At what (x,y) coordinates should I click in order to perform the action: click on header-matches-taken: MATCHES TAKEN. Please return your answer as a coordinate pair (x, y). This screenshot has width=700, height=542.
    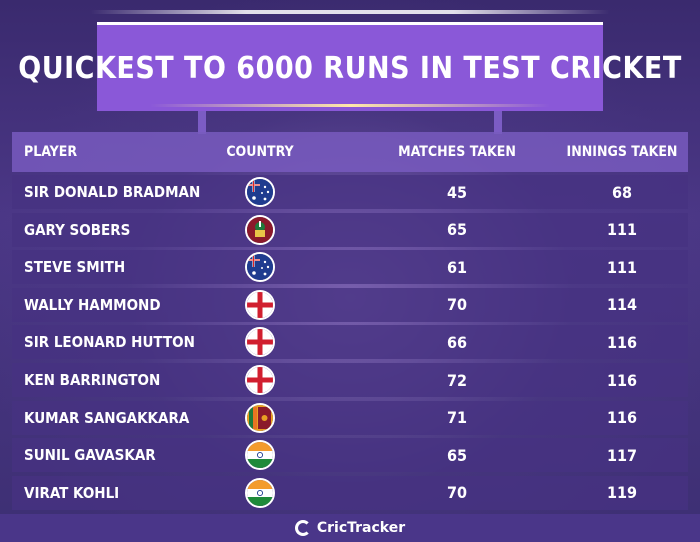
    Looking at the image, I should click on (457, 152).